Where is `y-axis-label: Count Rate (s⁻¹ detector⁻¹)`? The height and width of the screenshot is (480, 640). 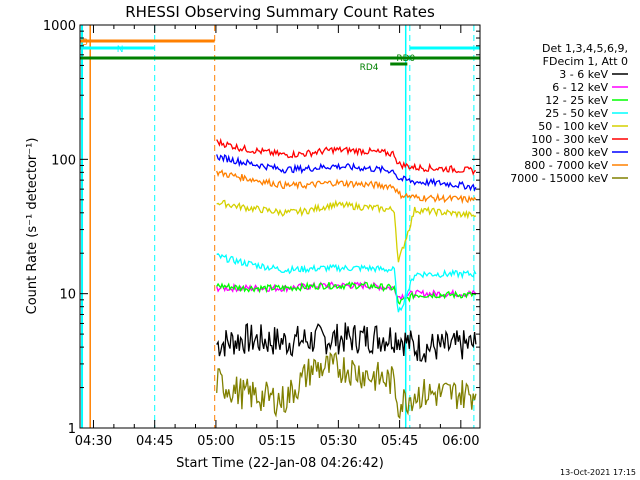
y-axis-label: Count Rate (s⁻¹ detector⁻¹) is located at coordinates (32, 226).